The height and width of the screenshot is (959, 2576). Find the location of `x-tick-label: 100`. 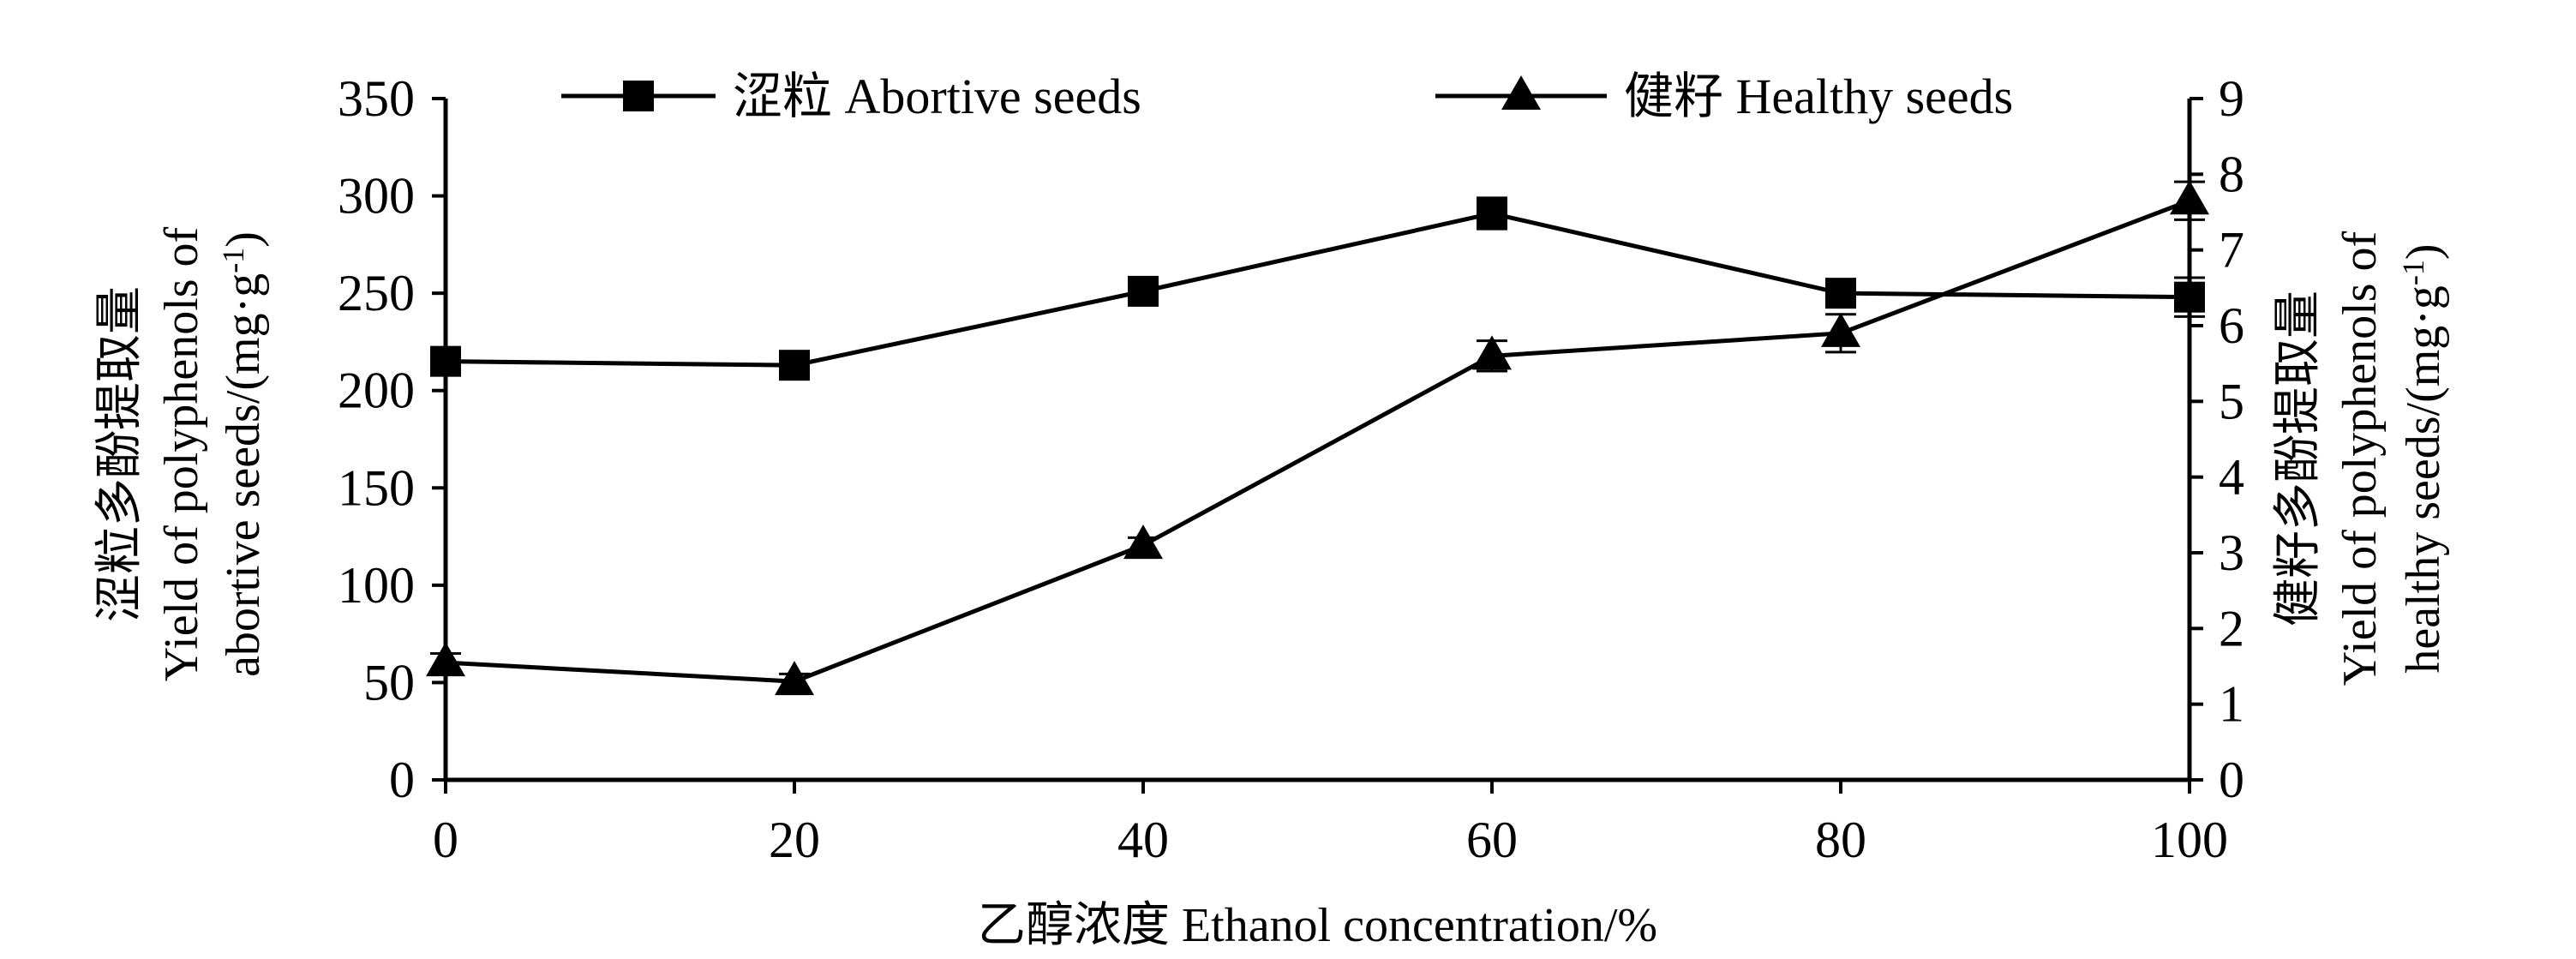

x-tick-label: 100 is located at coordinates (2189, 840).